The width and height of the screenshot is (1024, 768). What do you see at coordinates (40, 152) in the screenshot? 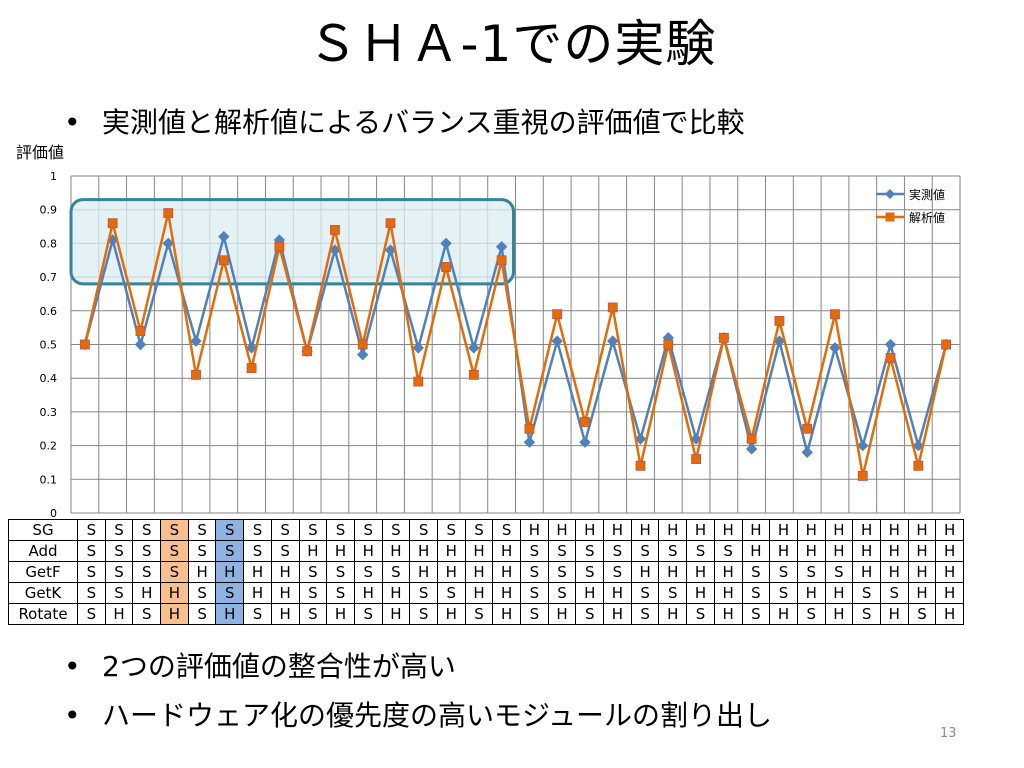
I see `y-axis-title: 評価値` at bounding box center [40, 152].